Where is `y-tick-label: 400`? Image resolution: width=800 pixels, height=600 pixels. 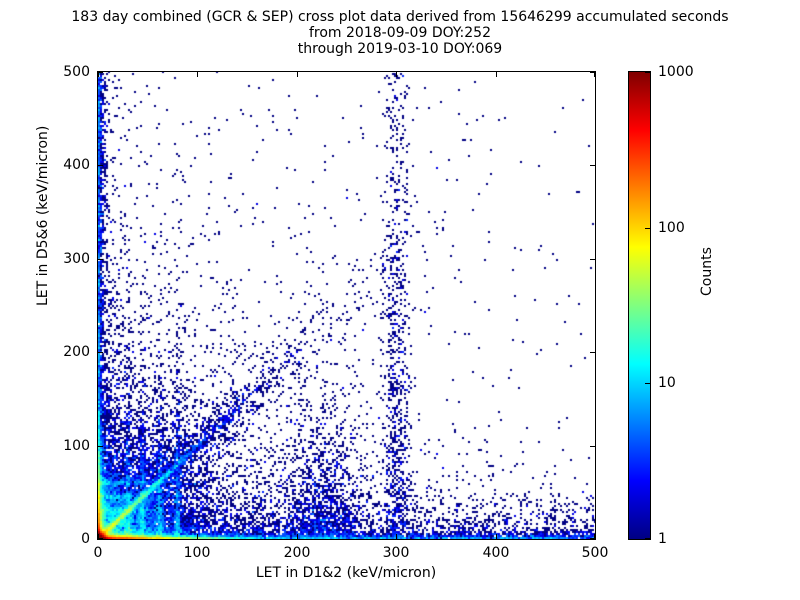 y-tick-label: 400 is located at coordinates (76, 165).